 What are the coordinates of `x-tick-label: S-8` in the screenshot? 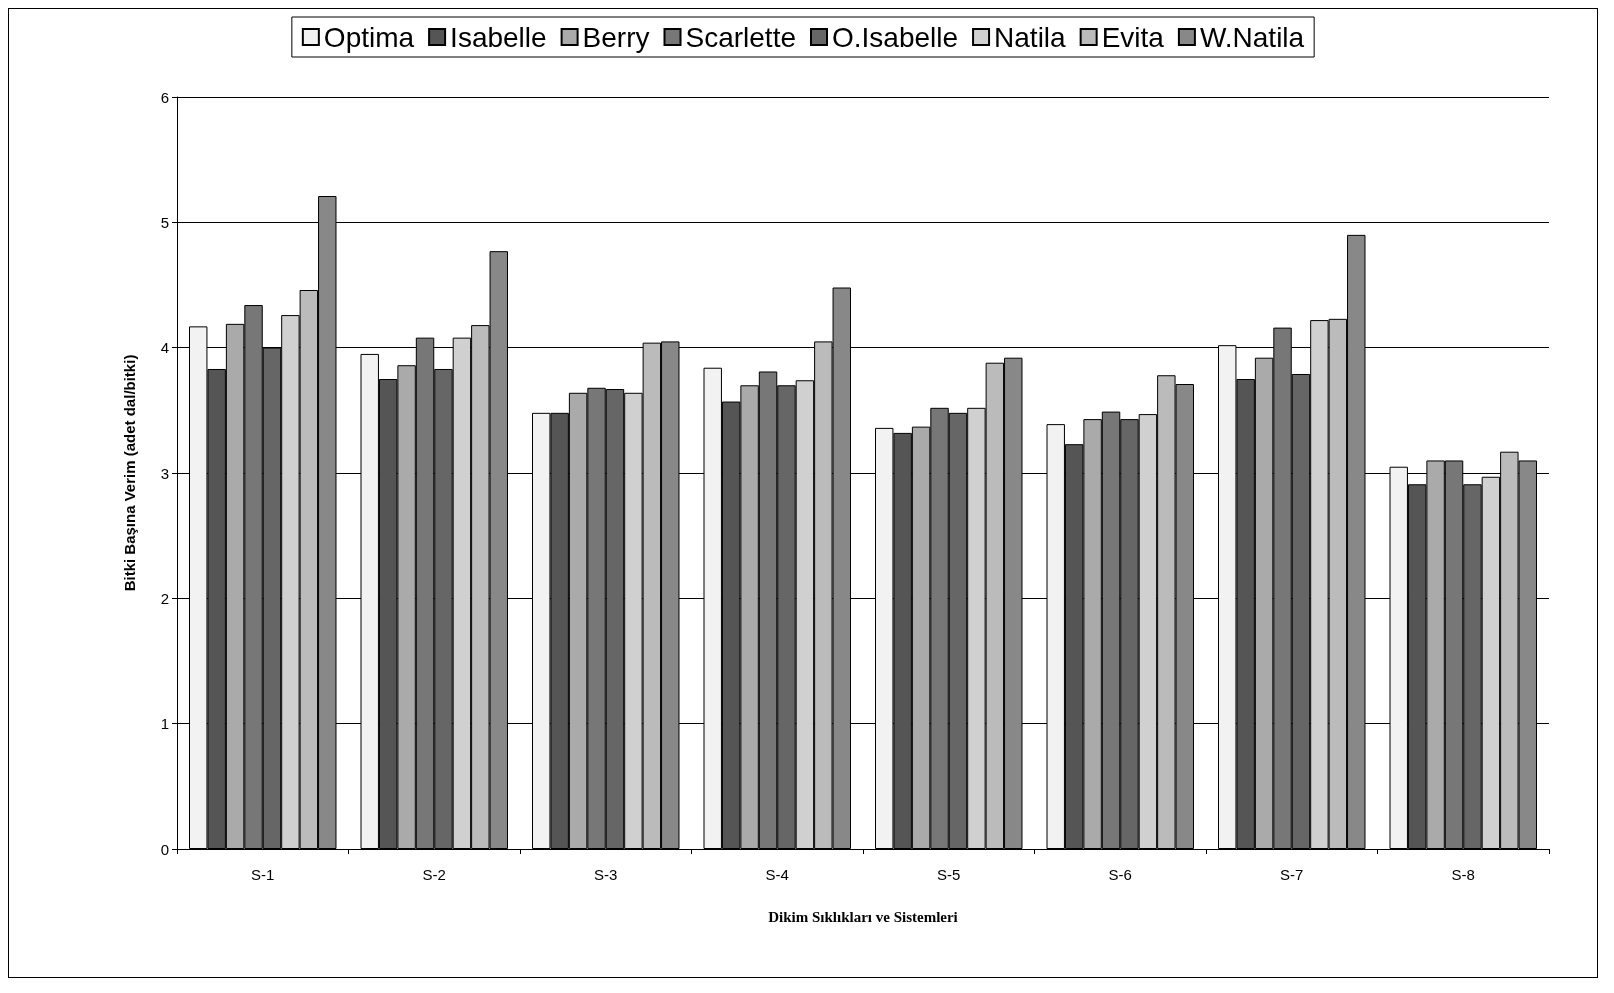 It's located at (1463, 874).